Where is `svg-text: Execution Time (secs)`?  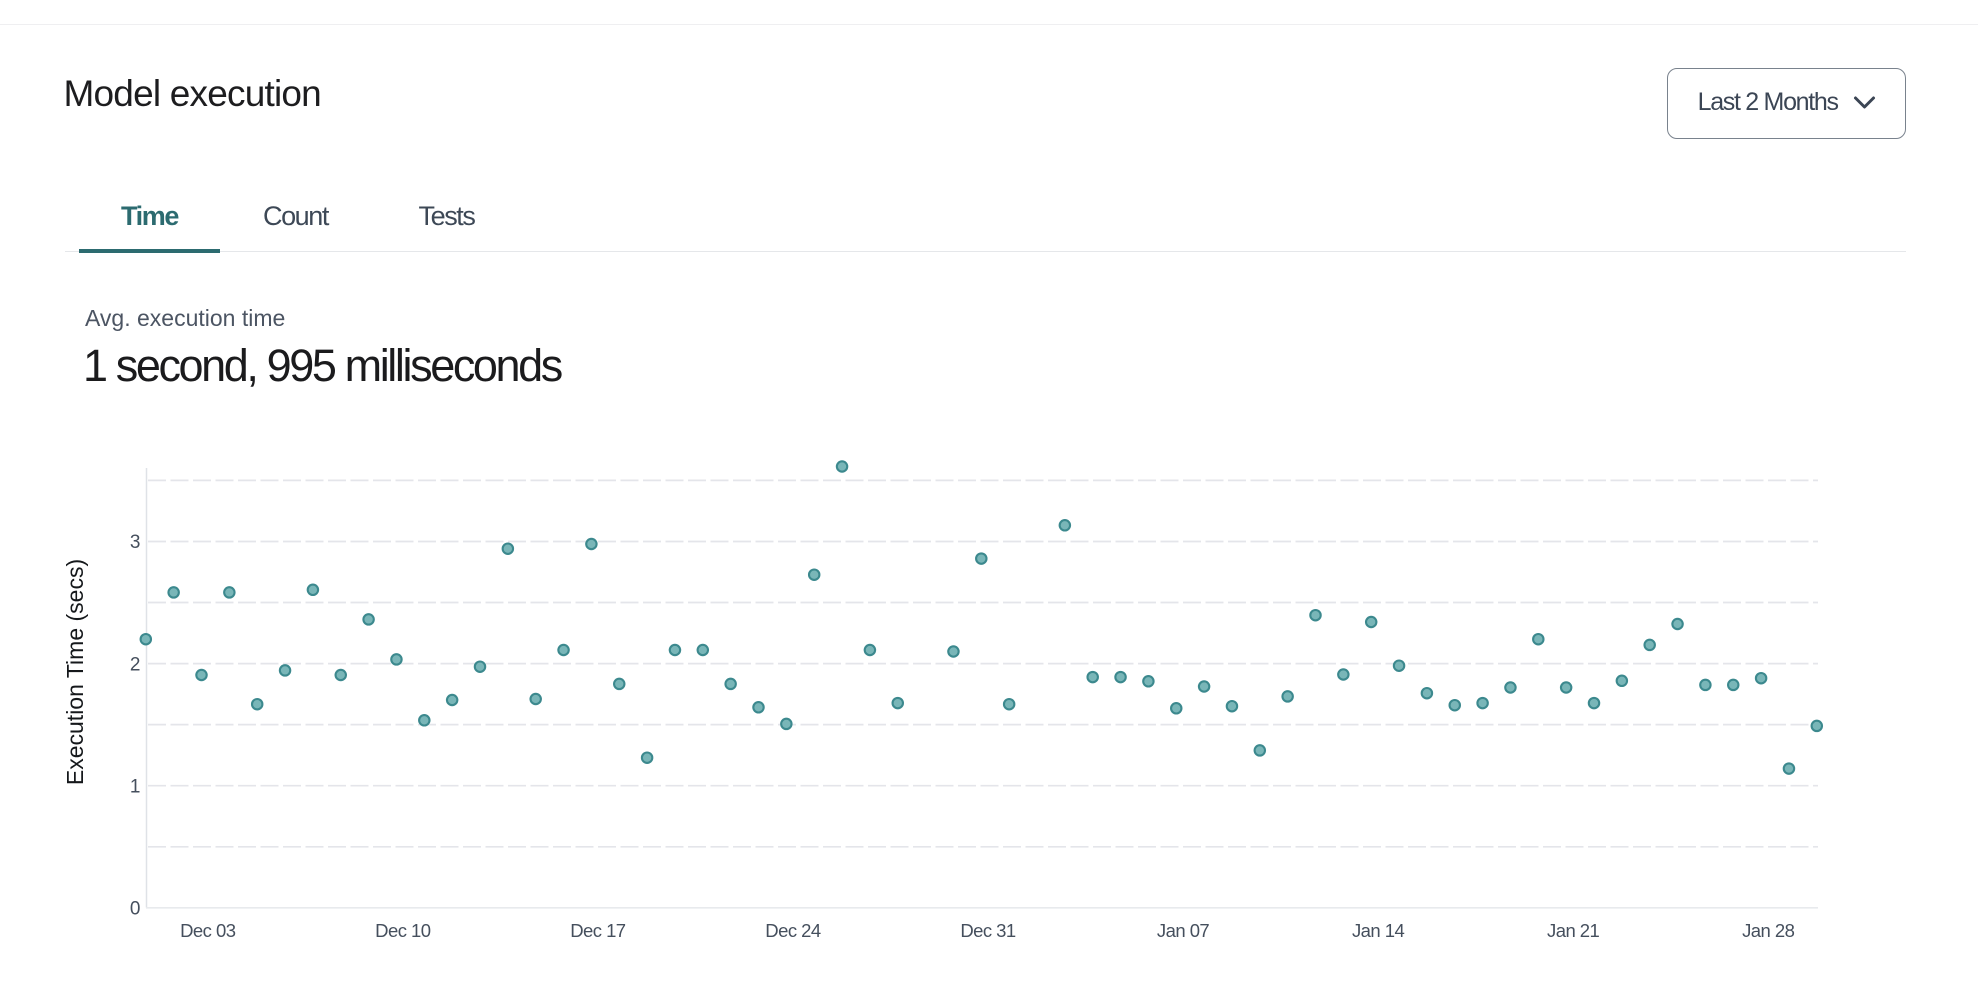 svg-text: Execution Time (secs) is located at coordinates (75, 672).